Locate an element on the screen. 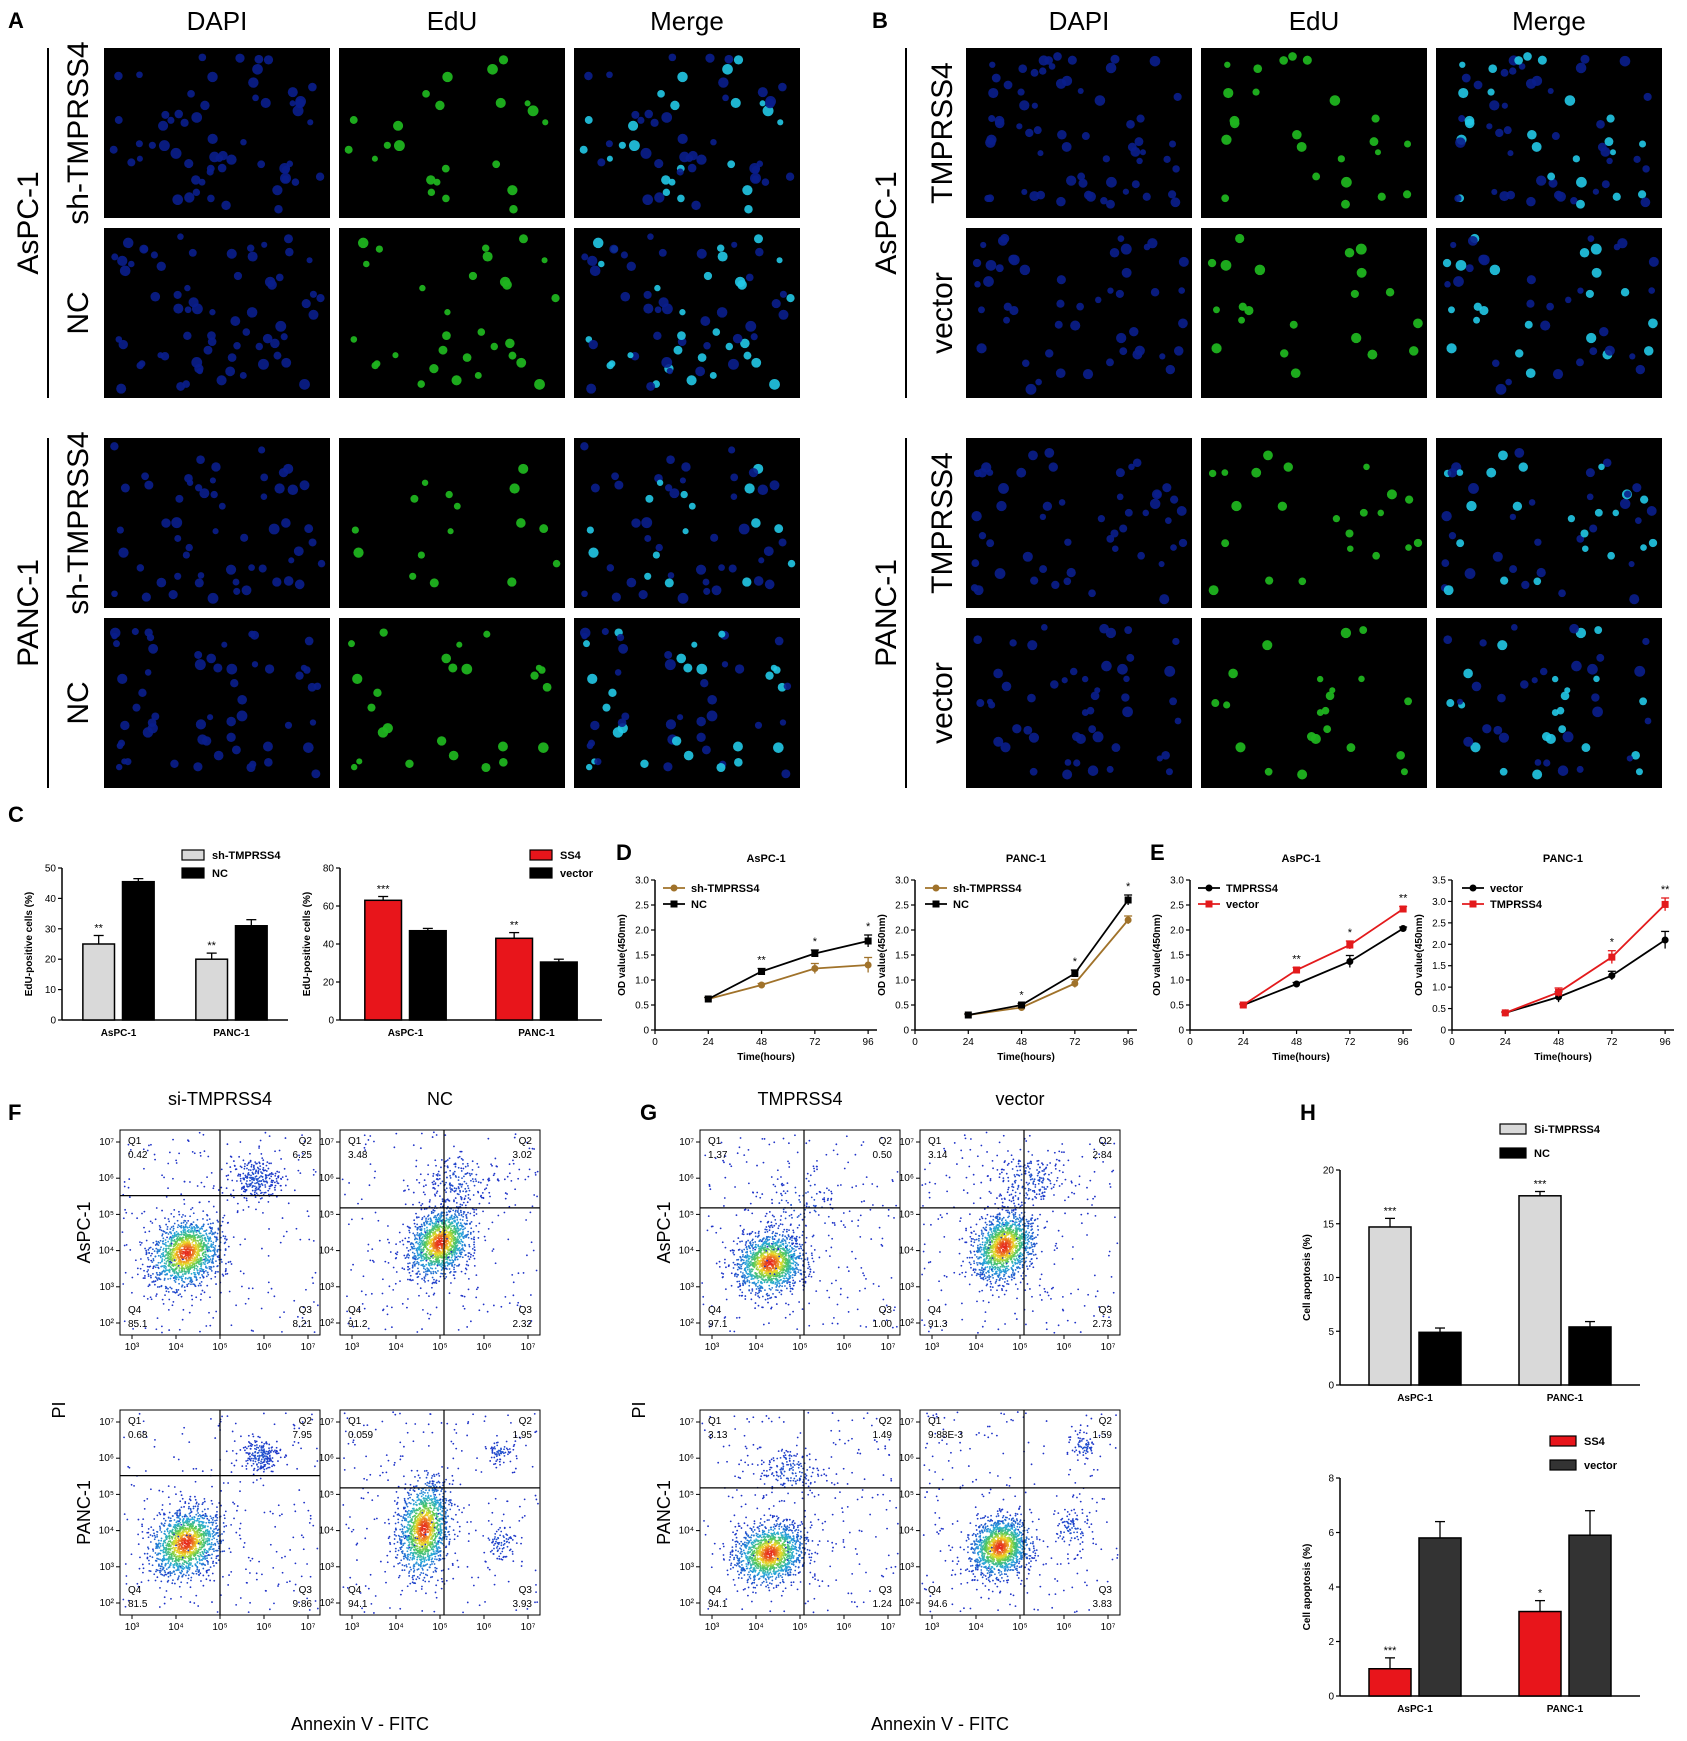 This screenshot has width=1687, height=1741. q1-value: 3.14 is located at coordinates (938, 1155).